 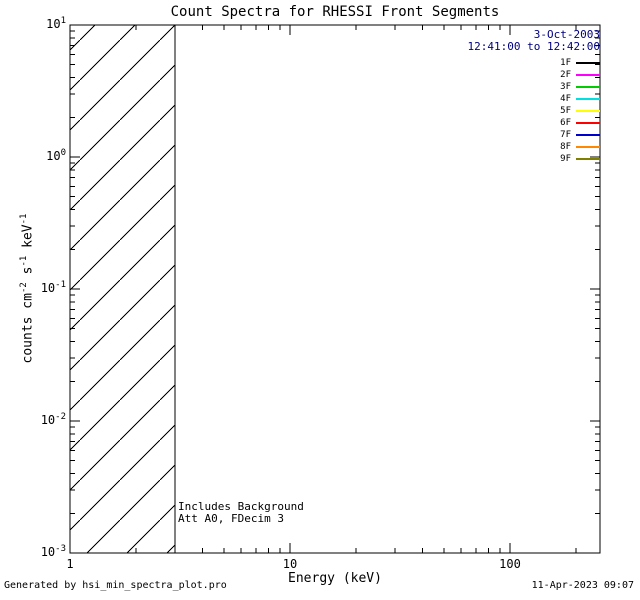 I want to click on attenuator-note: Att A0, FDecim 3, so click(x=231, y=518).